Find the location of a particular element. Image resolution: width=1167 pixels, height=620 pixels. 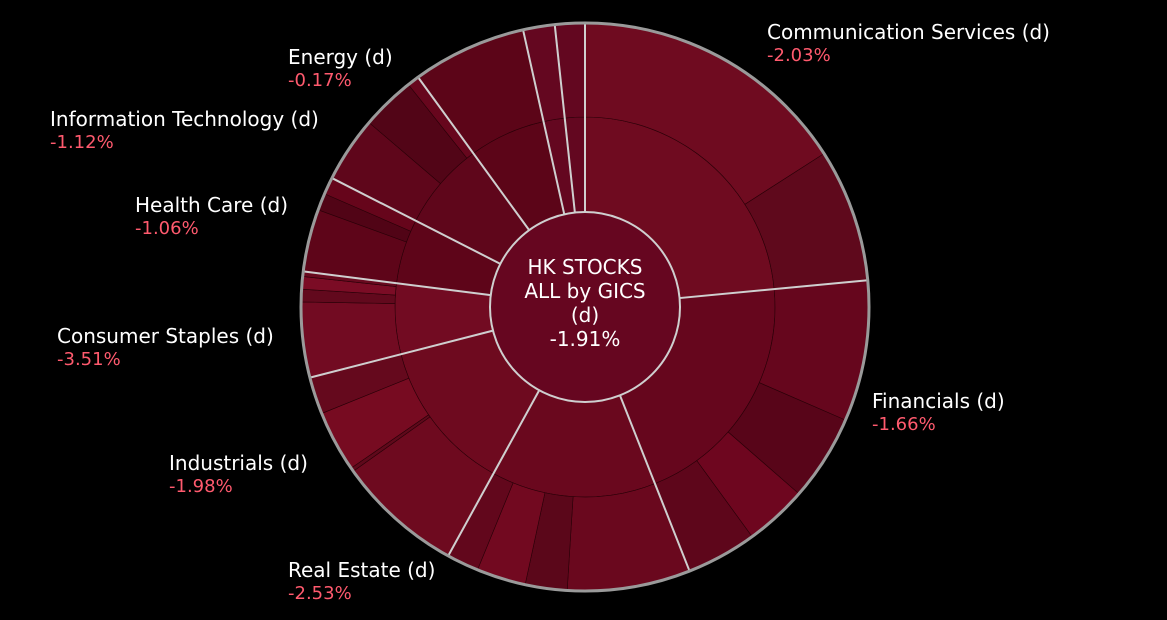

center-label: HK STOCKS ALL by GICS (d) -1.91% is located at coordinates (585, 303).